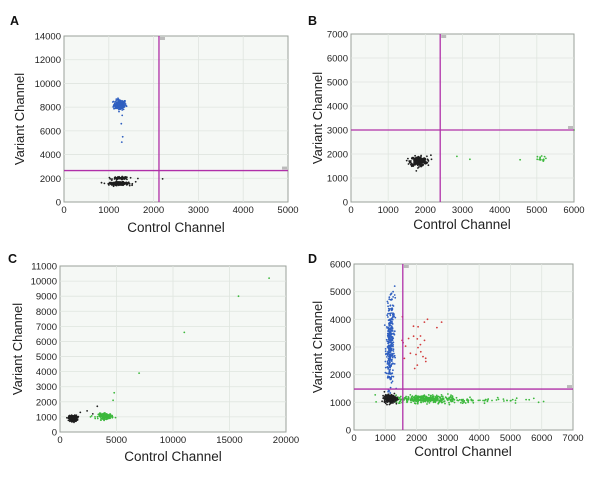 The height and width of the screenshot is (477, 600). Describe the element at coordinates (541, 438) in the screenshot. I see `x-tick-label: 6000` at that location.